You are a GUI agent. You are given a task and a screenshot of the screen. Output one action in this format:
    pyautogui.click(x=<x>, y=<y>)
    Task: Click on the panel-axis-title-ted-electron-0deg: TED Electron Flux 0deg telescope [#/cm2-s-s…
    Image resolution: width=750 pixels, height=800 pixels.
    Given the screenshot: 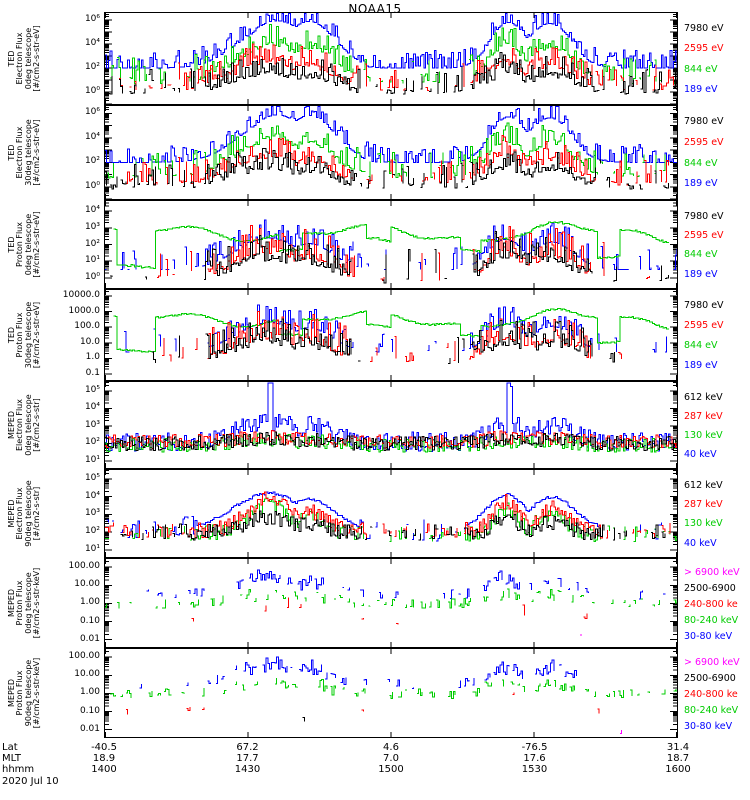 What is the action you would take?
    pyautogui.click(x=54, y=58)
    